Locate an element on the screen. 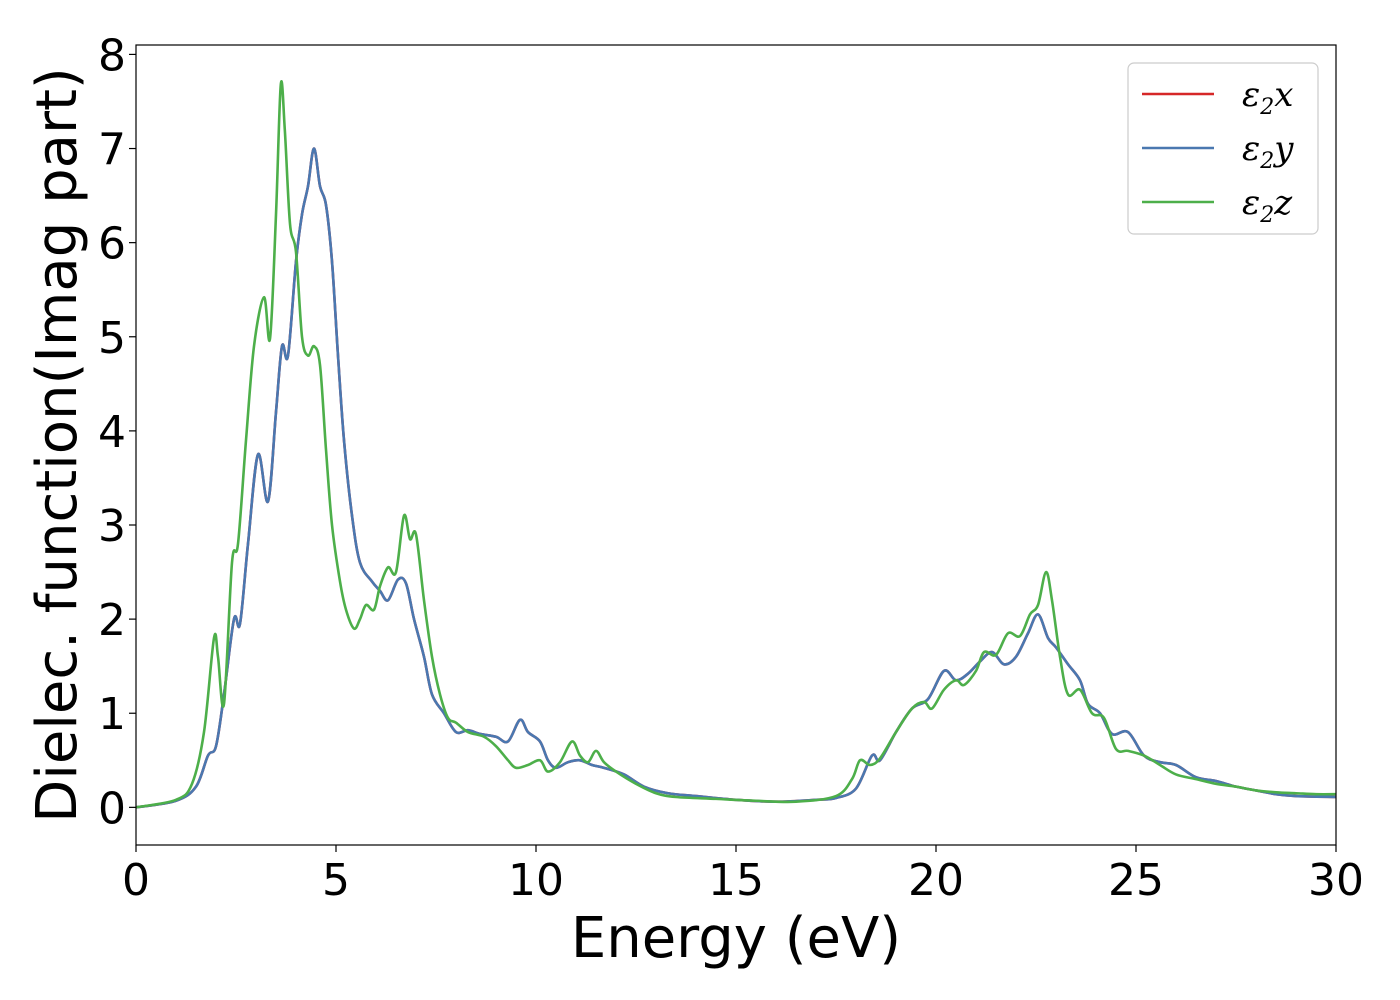 The image size is (1400, 1000). y-tick-label: 0 is located at coordinates (112, 808).